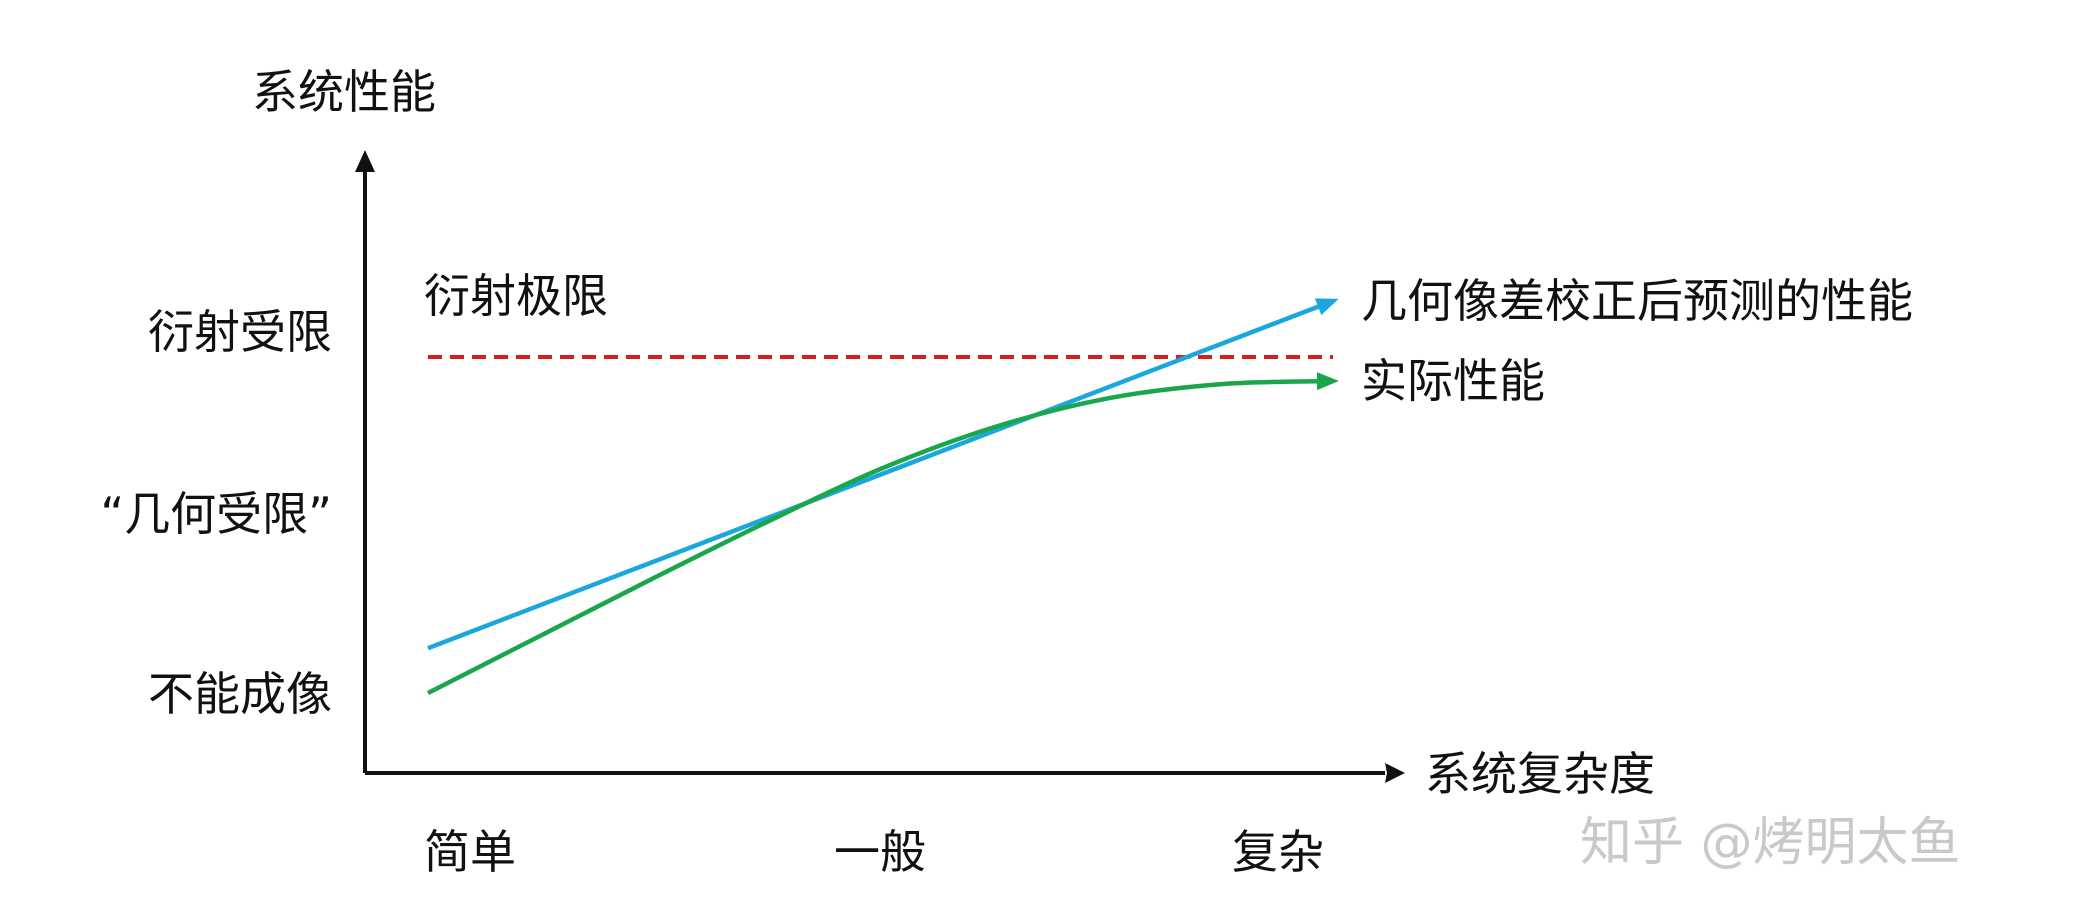  What do you see at coordinates (878, 314) in the screenshot?
I see `reference-lines: 衍射极限` at bounding box center [878, 314].